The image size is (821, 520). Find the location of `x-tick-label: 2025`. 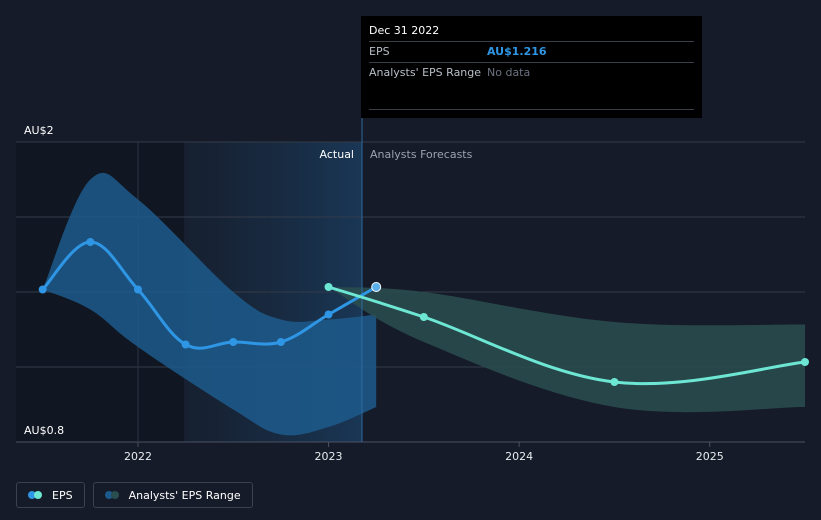

x-tick-label: 2025 is located at coordinates (710, 456).